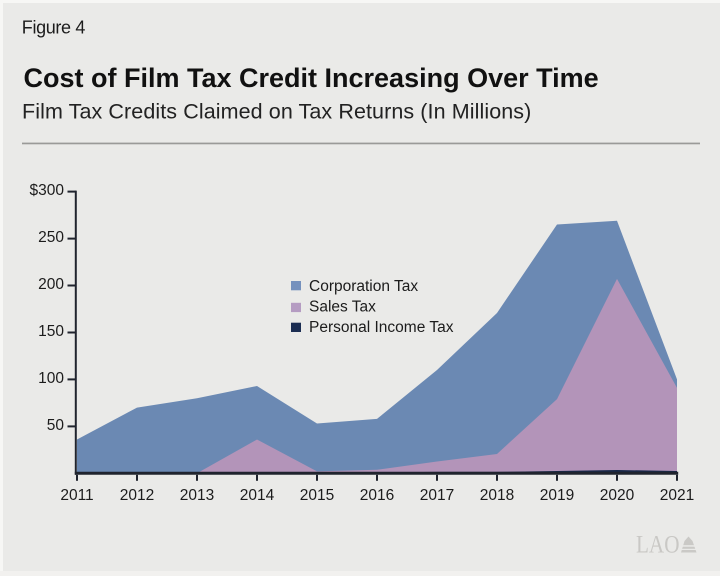 The height and width of the screenshot is (576, 720). I want to click on svg-text: 150, so click(51, 331).